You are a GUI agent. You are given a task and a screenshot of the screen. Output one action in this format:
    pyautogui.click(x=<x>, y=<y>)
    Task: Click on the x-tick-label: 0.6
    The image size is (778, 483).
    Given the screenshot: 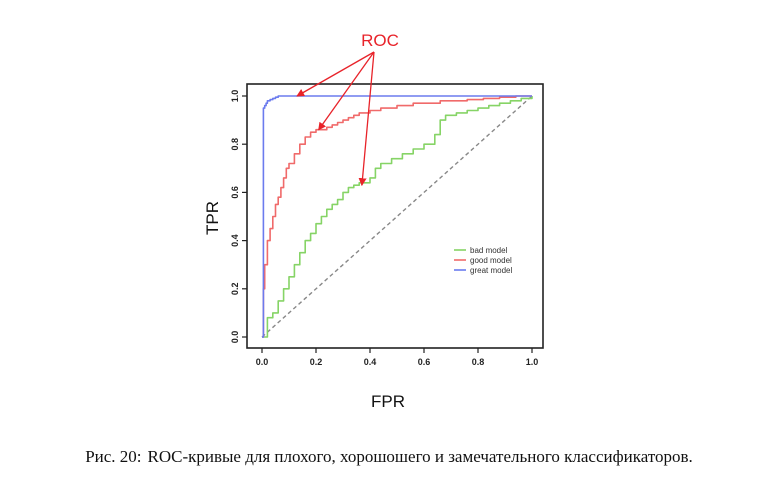 What is the action you would take?
    pyautogui.click(x=424, y=362)
    